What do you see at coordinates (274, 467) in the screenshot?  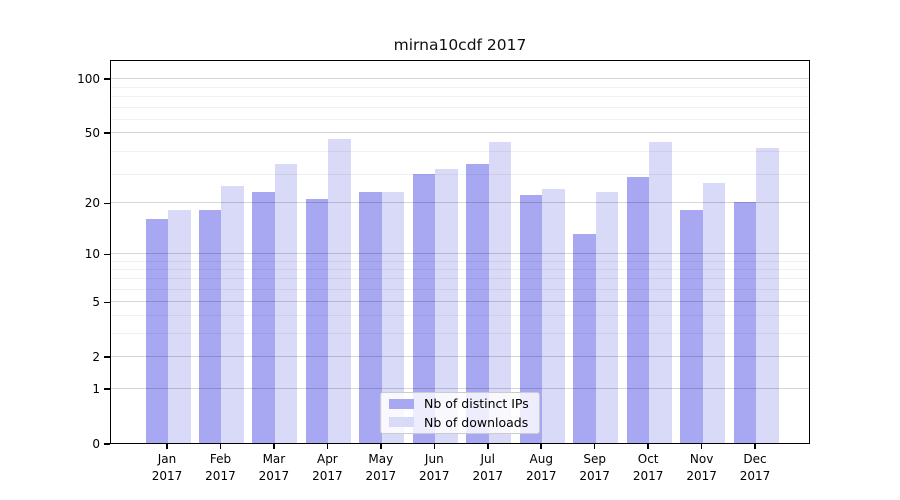 I see `x-tick-label-mar-2017: Mar 2017` at bounding box center [274, 467].